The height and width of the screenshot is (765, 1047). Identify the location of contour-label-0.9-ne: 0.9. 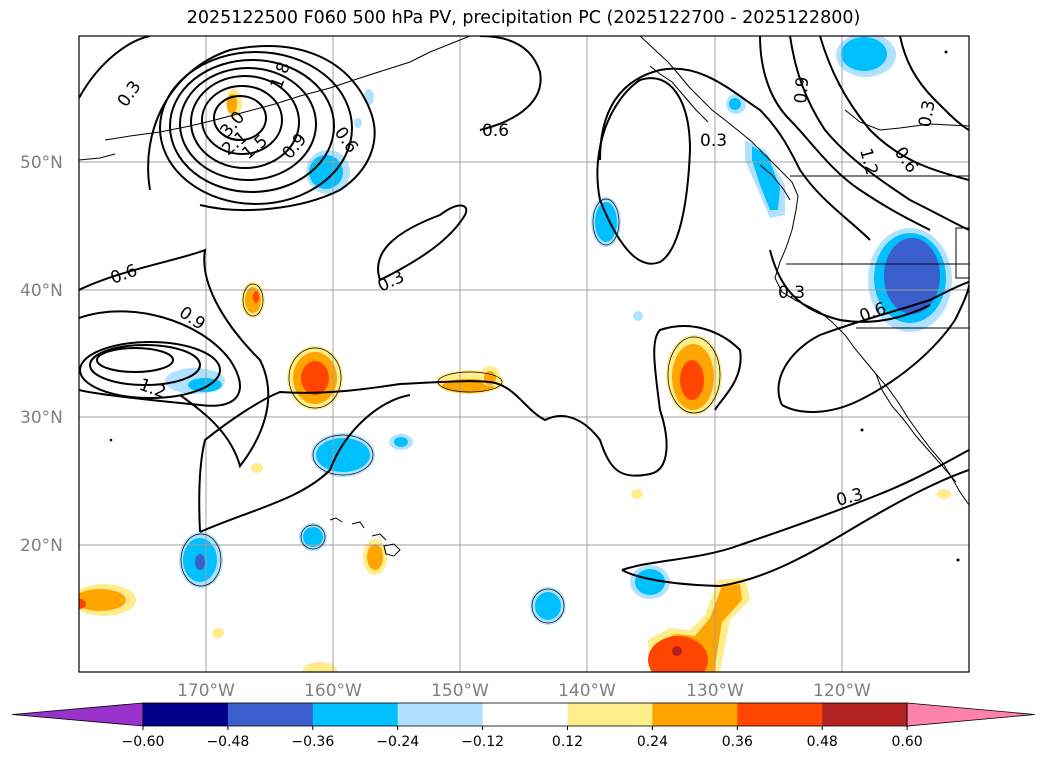
(802, 90).